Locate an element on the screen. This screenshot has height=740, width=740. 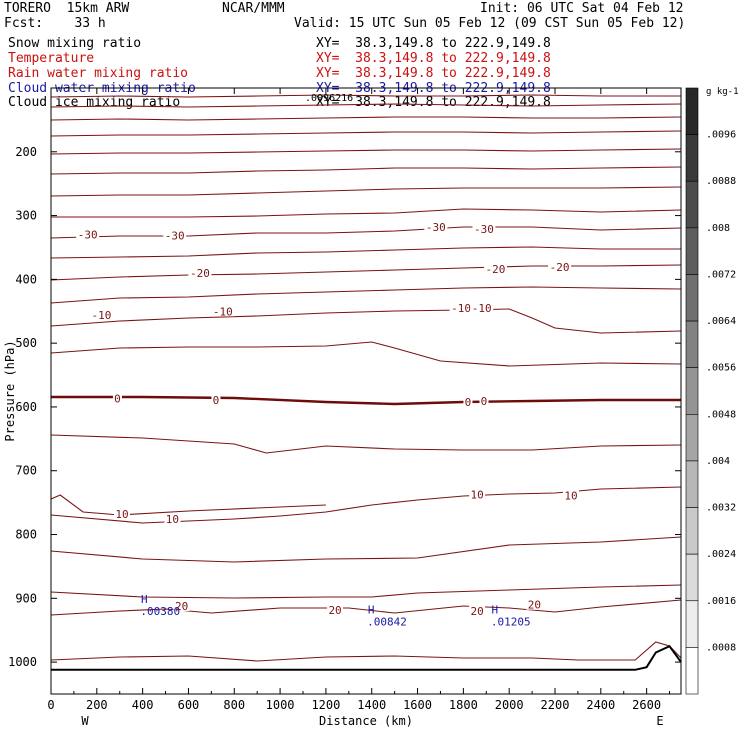
colorbar-label: .0088 is located at coordinates (721, 181).